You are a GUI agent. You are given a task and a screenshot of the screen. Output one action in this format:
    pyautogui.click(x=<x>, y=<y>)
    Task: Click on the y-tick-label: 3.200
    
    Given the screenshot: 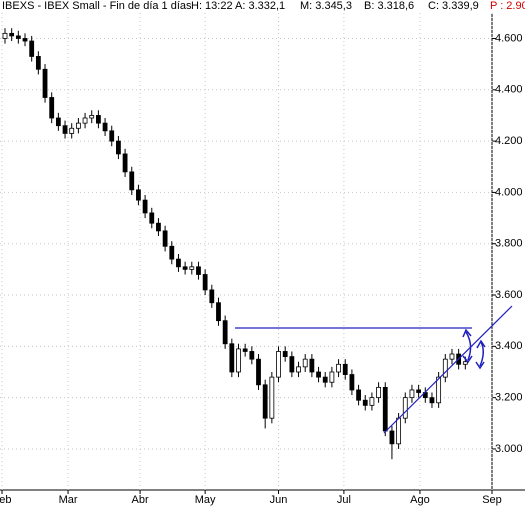 What is the action you would take?
    pyautogui.click(x=509, y=398)
    